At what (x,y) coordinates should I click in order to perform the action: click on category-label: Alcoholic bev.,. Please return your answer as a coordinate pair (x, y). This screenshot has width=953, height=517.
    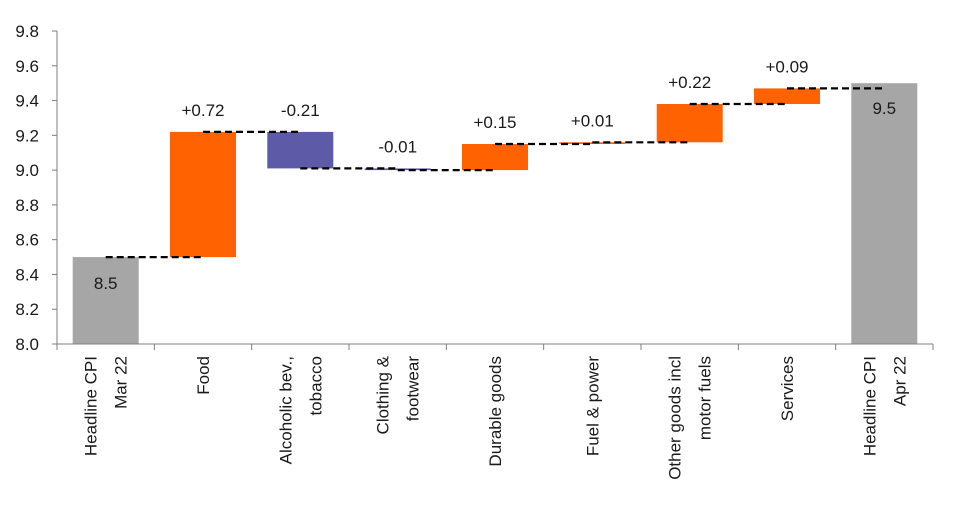
    Looking at the image, I should click on (285, 410).